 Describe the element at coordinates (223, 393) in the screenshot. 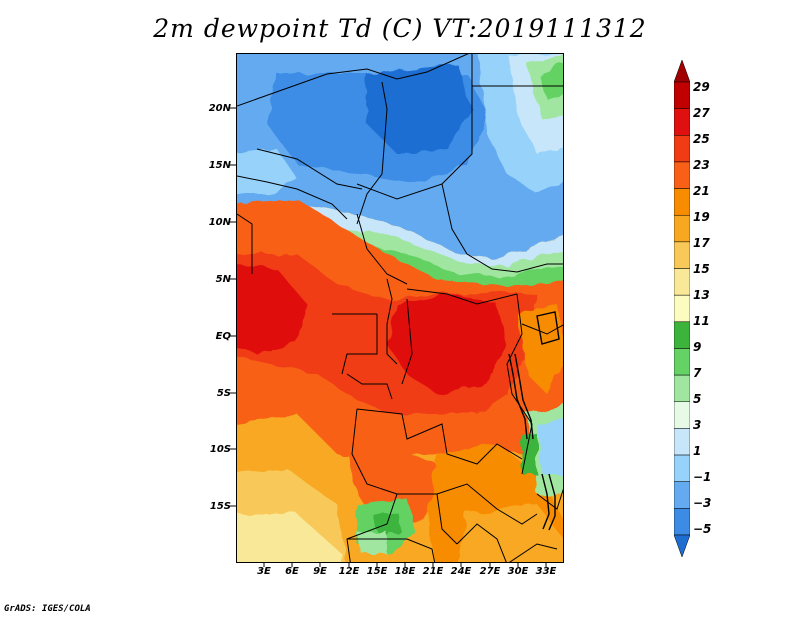

I see `lat-label-5s: 5S` at that location.